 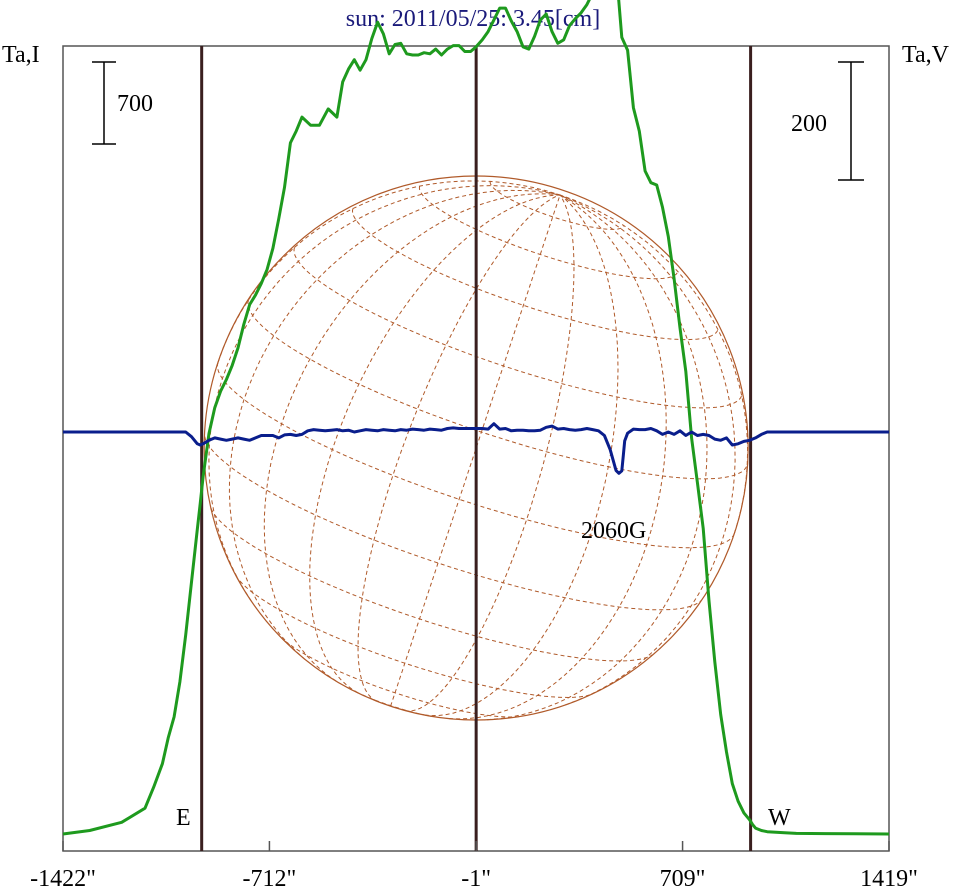 I want to click on chart-title: sun: 2011/05/25: 3.45[cm], so click(x=473, y=19).